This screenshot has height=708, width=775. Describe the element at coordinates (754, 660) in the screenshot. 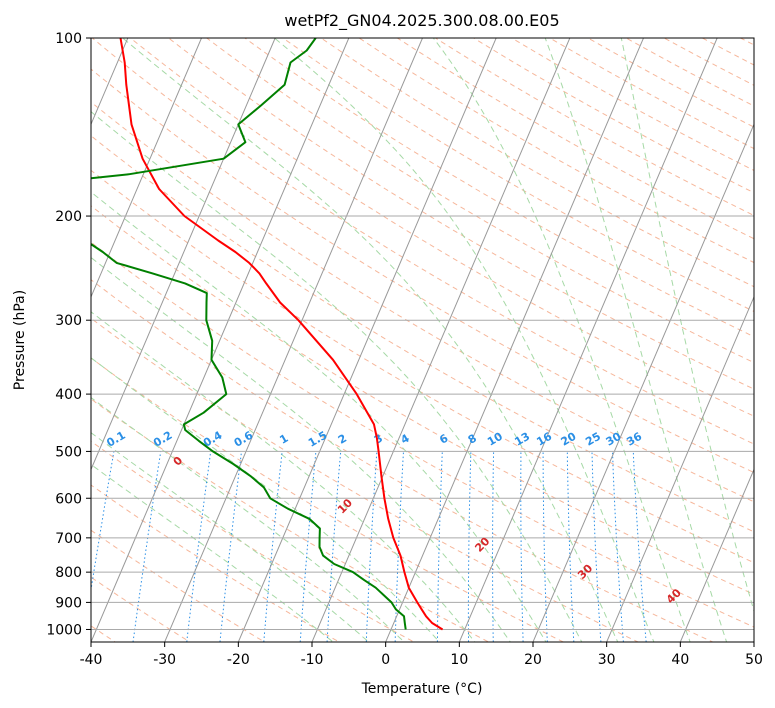

I see `x-tick-label: 50` at that location.